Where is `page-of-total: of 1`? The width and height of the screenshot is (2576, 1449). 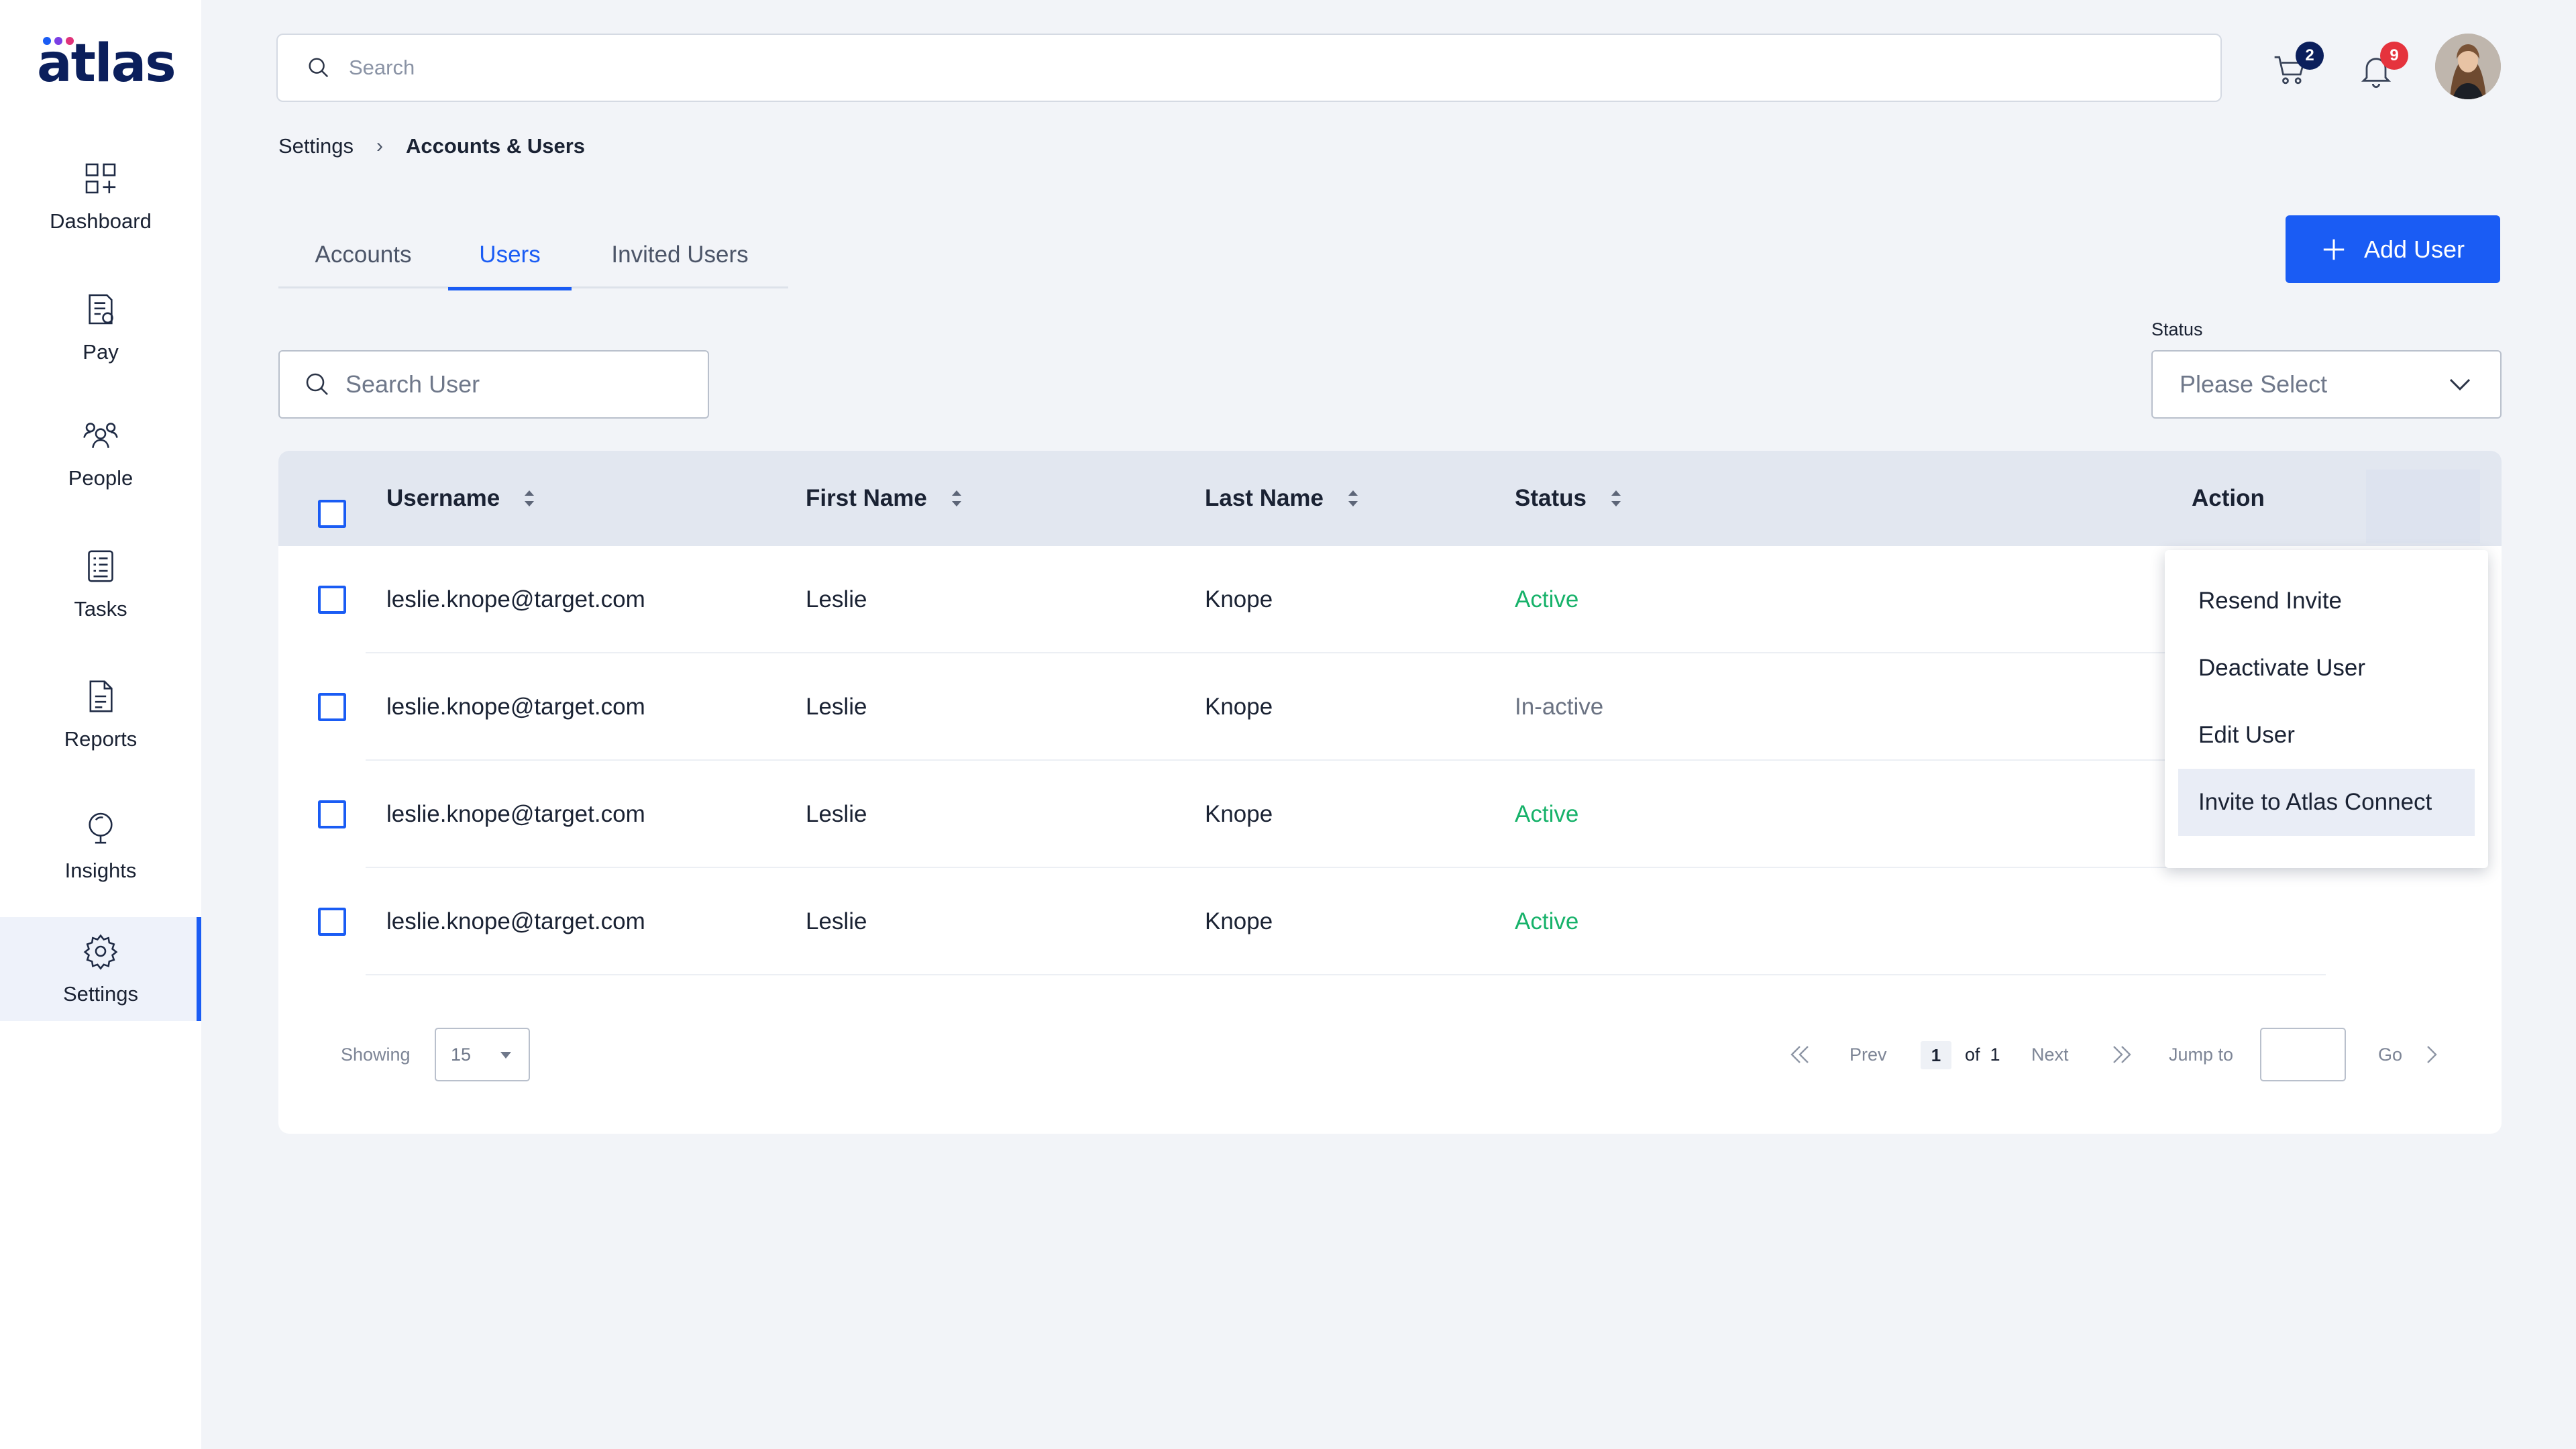
page-of-total: of 1 is located at coordinates (1982, 1054).